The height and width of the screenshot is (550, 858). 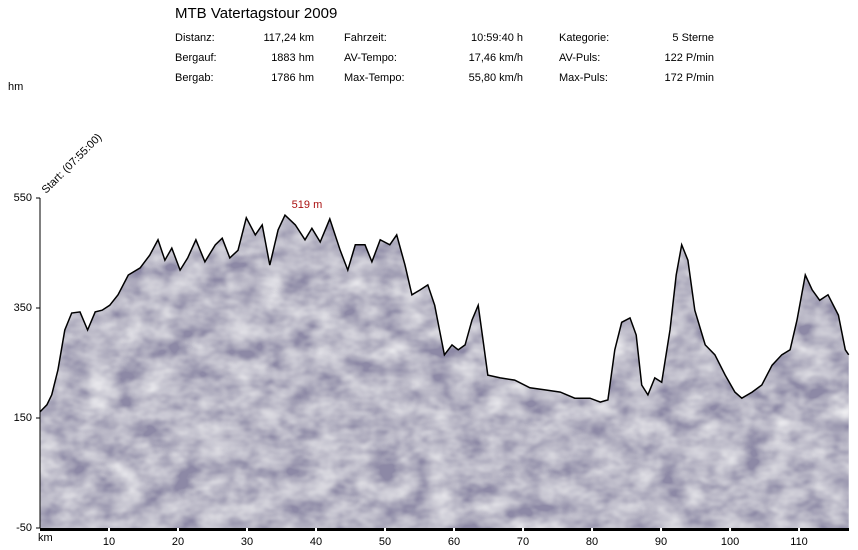 I want to click on x-tick-label: 70, so click(x=523, y=542).